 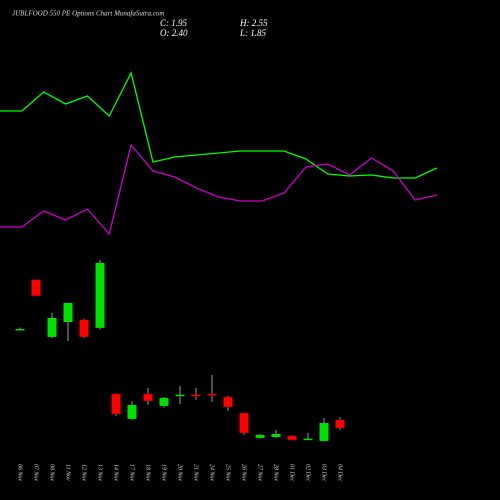 What do you see at coordinates (68, 472) in the screenshot?
I see `x-tick-label: 11 Nov` at bounding box center [68, 472].